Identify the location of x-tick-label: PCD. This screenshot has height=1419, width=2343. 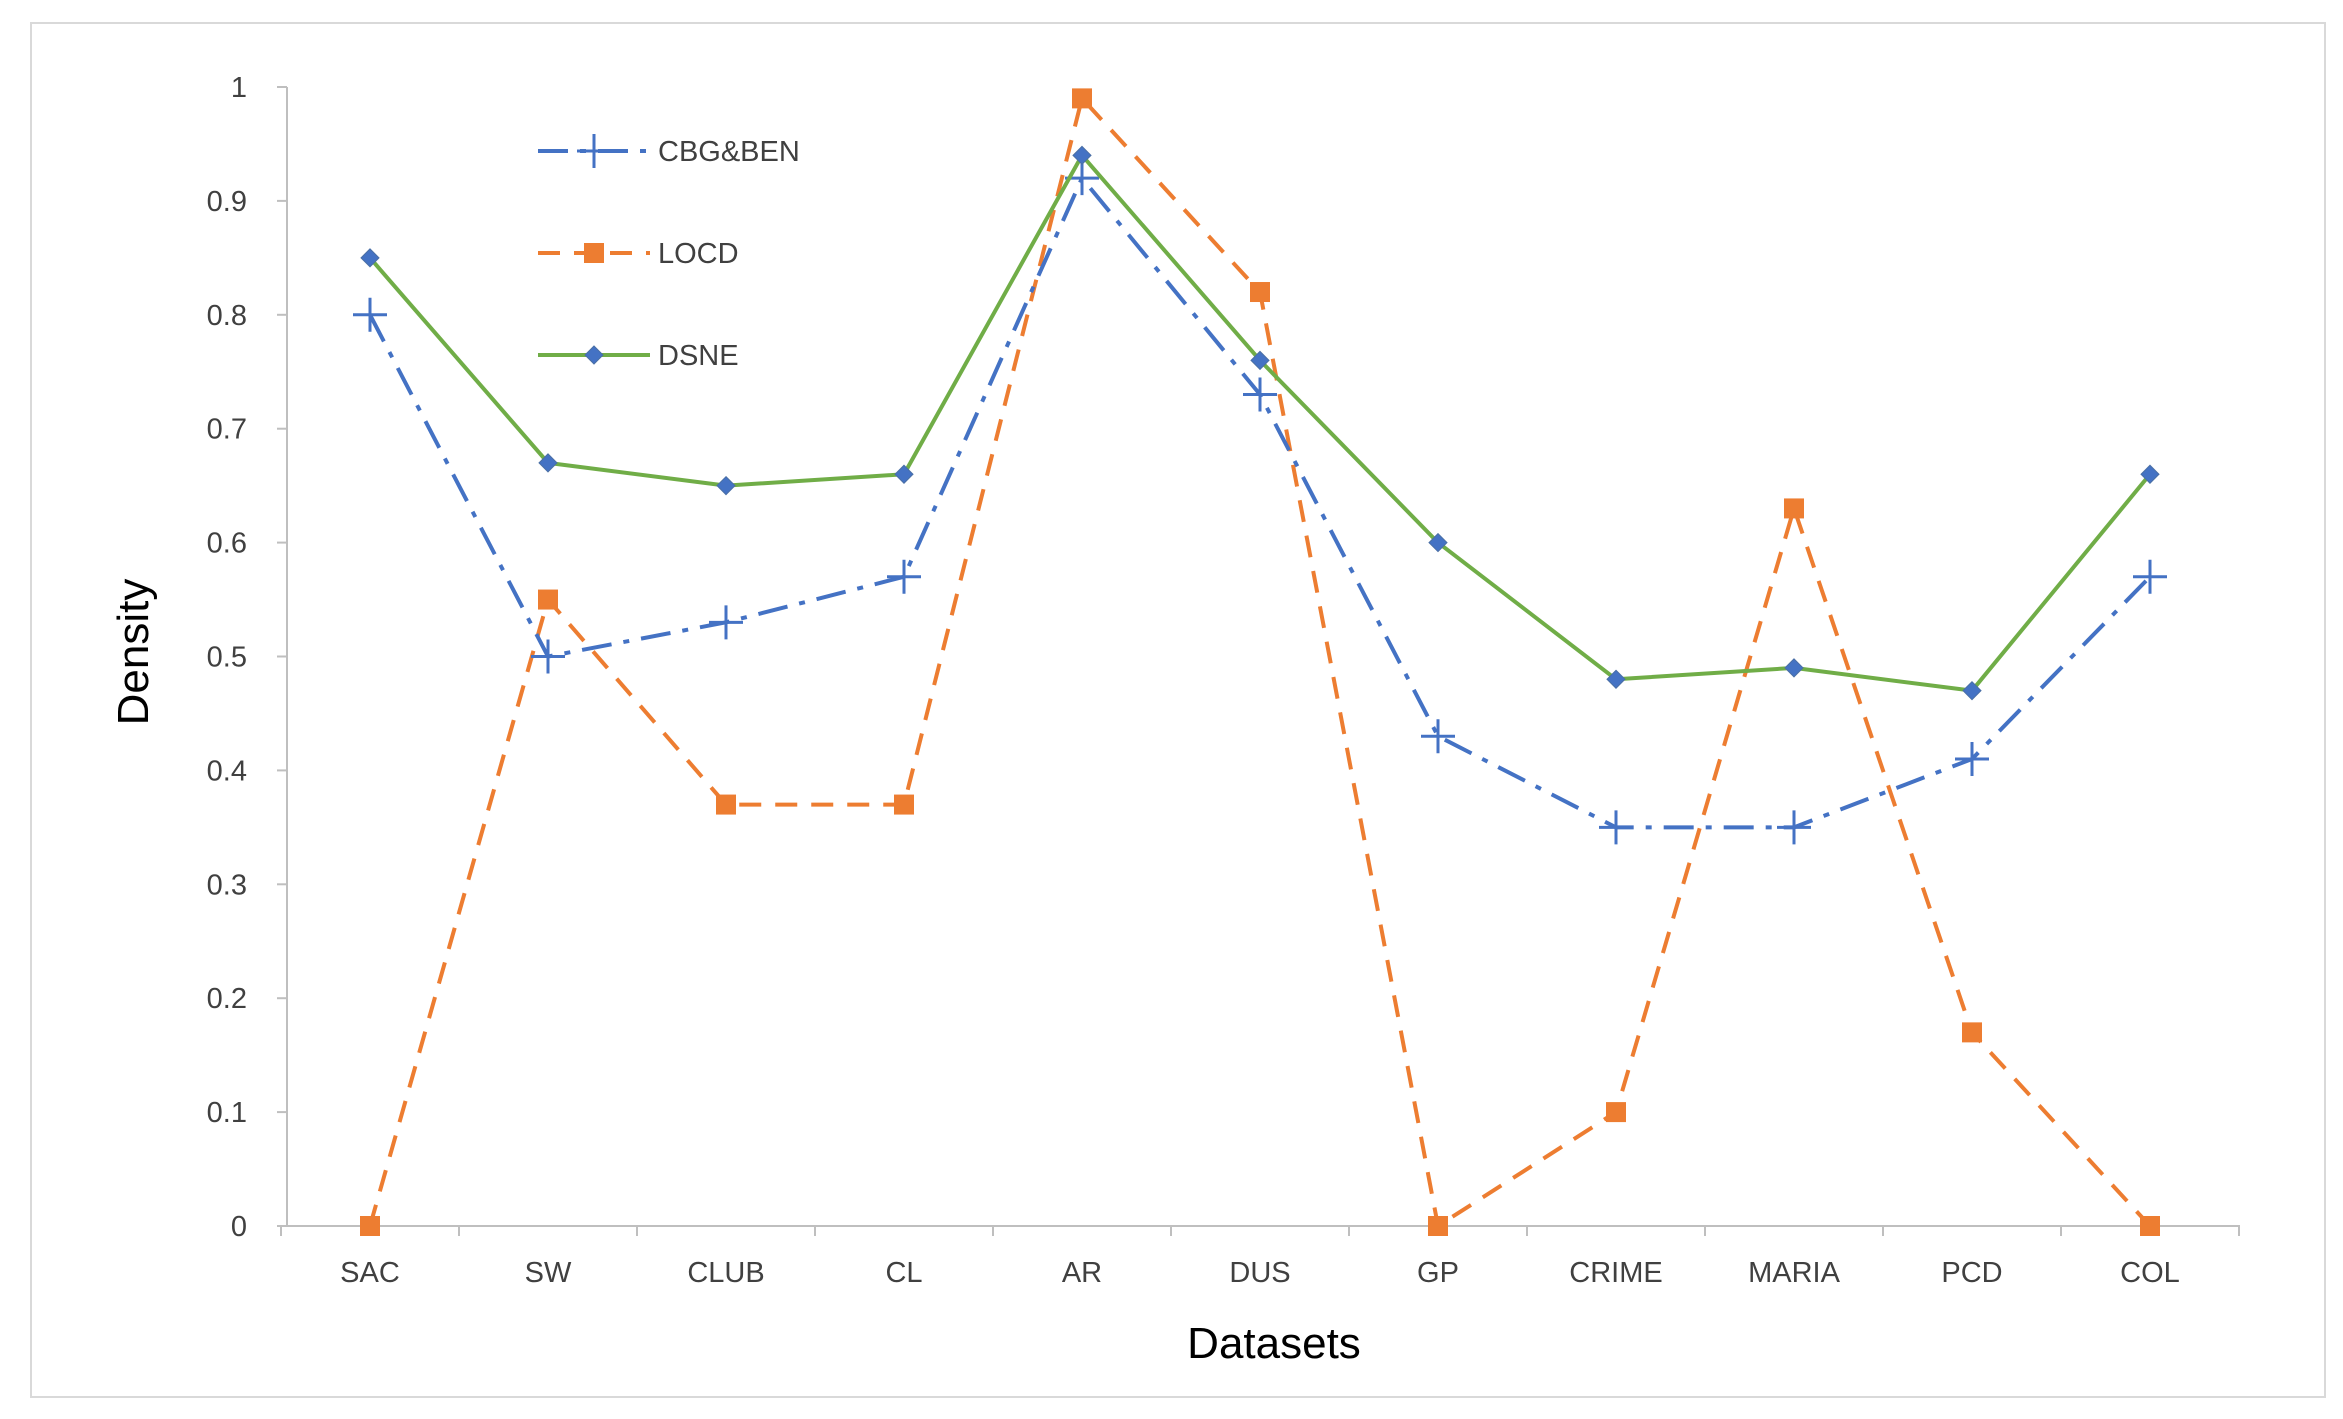
(1971, 1273).